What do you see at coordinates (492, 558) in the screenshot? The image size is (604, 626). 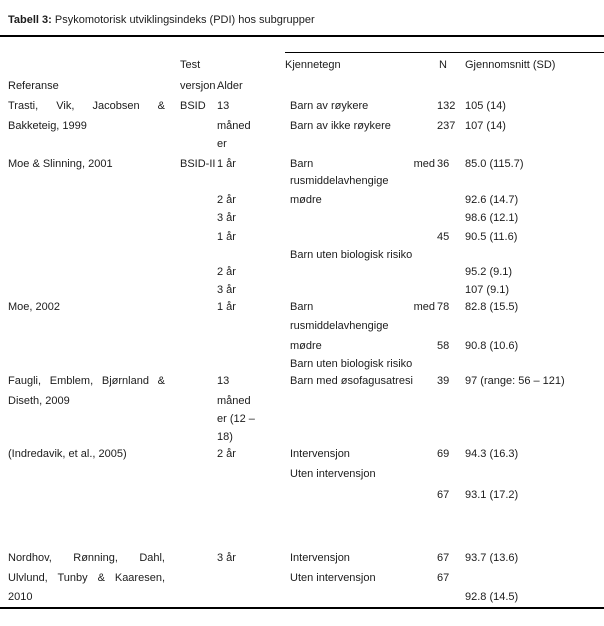 I see `gjennomsnitt-cell: 93.7 (13.6)` at bounding box center [492, 558].